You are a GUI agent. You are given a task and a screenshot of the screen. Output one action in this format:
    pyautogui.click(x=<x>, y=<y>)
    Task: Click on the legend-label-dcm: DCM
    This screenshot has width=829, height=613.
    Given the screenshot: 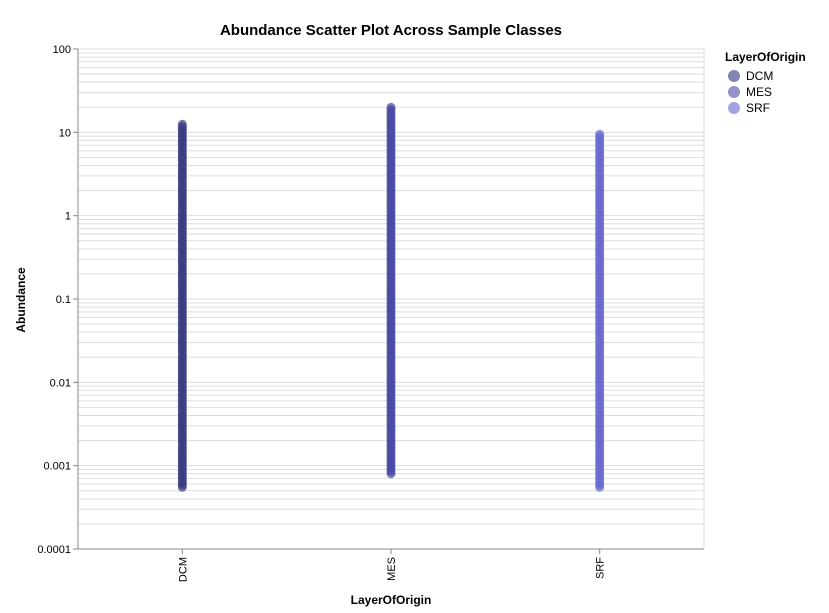 What is the action you would take?
    pyautogui.click(x=759, y=76)
    